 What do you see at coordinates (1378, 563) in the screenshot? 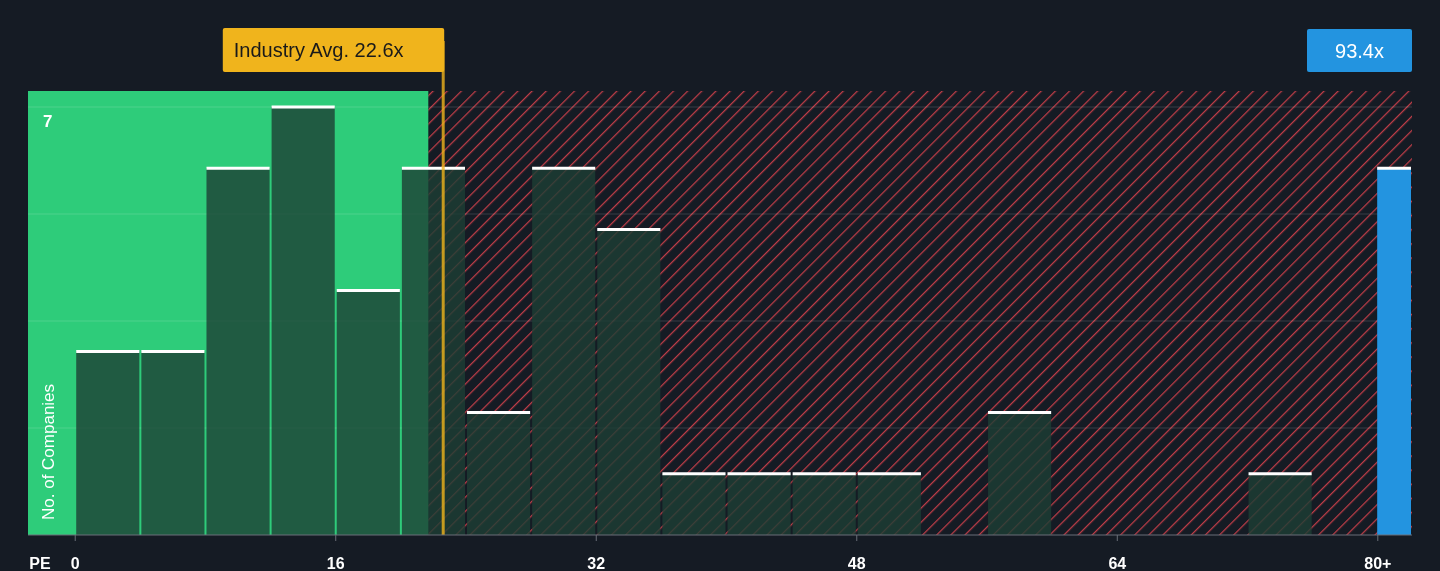
I see `x-tick-label: 80+` at bounding box center [1378, 563].